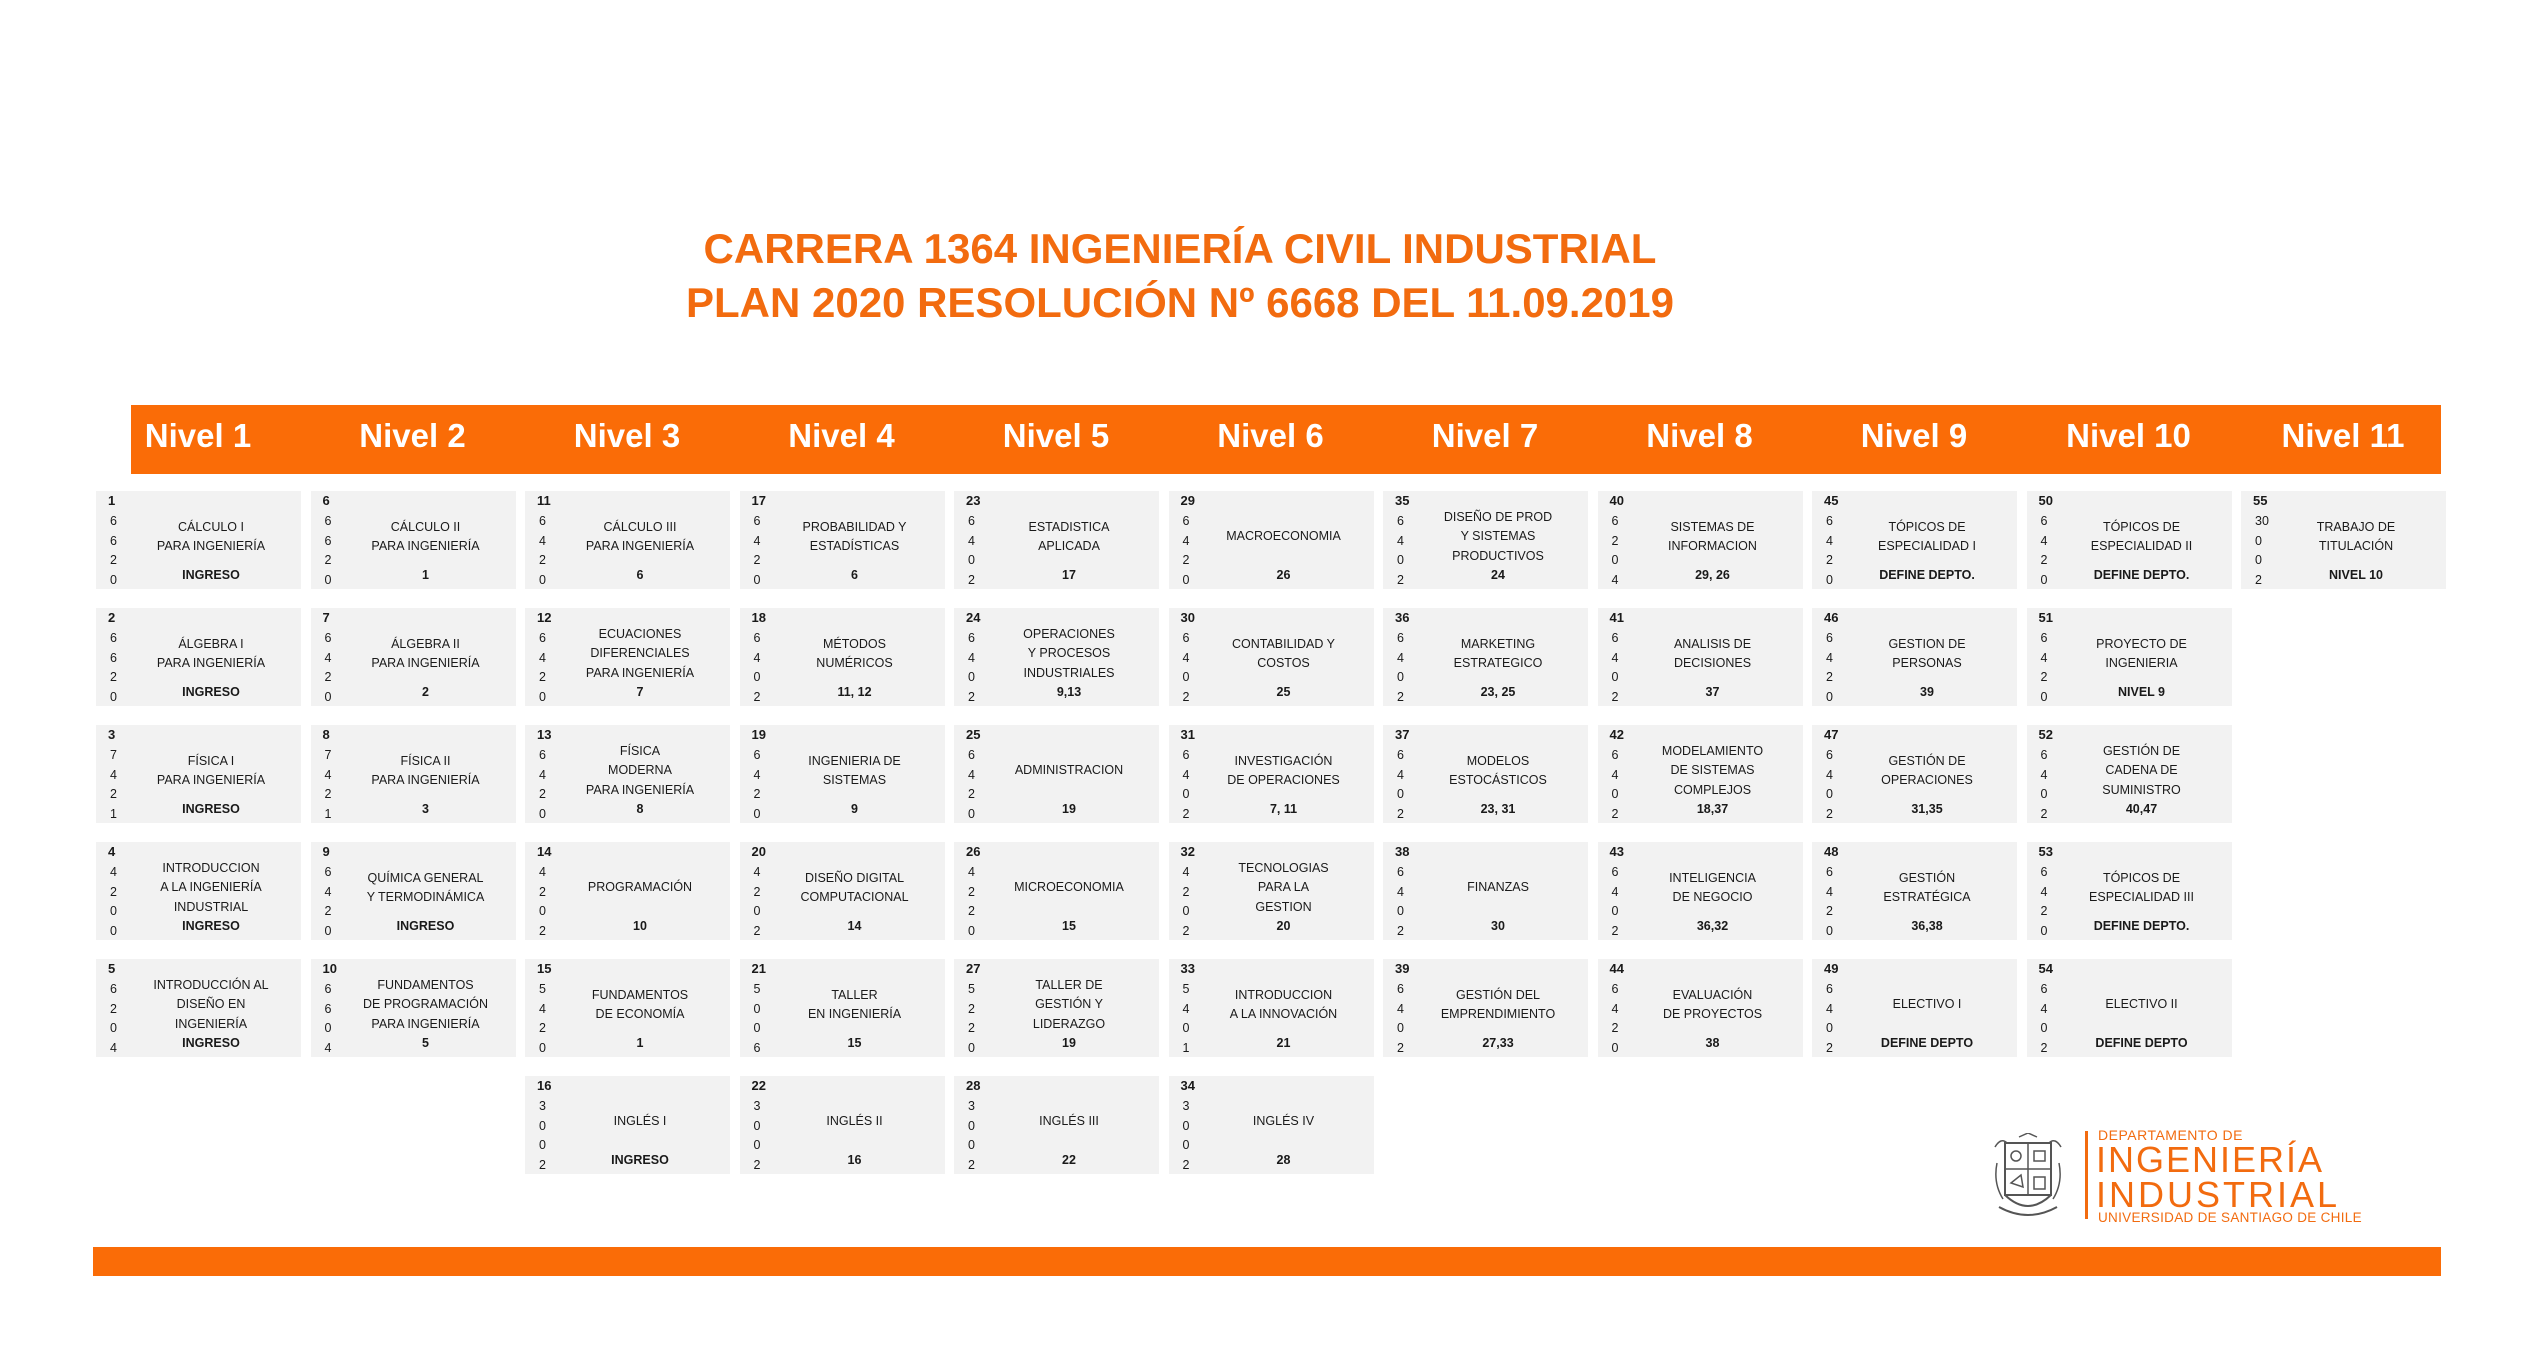 The height and width of the screenshot is (1370, 2525). Describe the element at coordinates (118, 1019) in the screenshot. I see `course-stats: 6 2 0 4` at that location.